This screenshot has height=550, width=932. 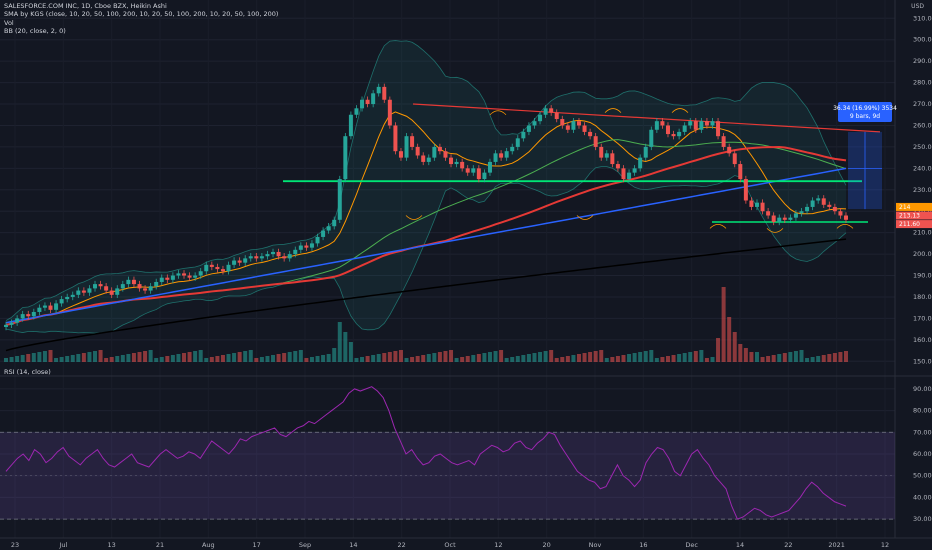 I want to click on price-tag-text: 214, so click(x=905, y=207).